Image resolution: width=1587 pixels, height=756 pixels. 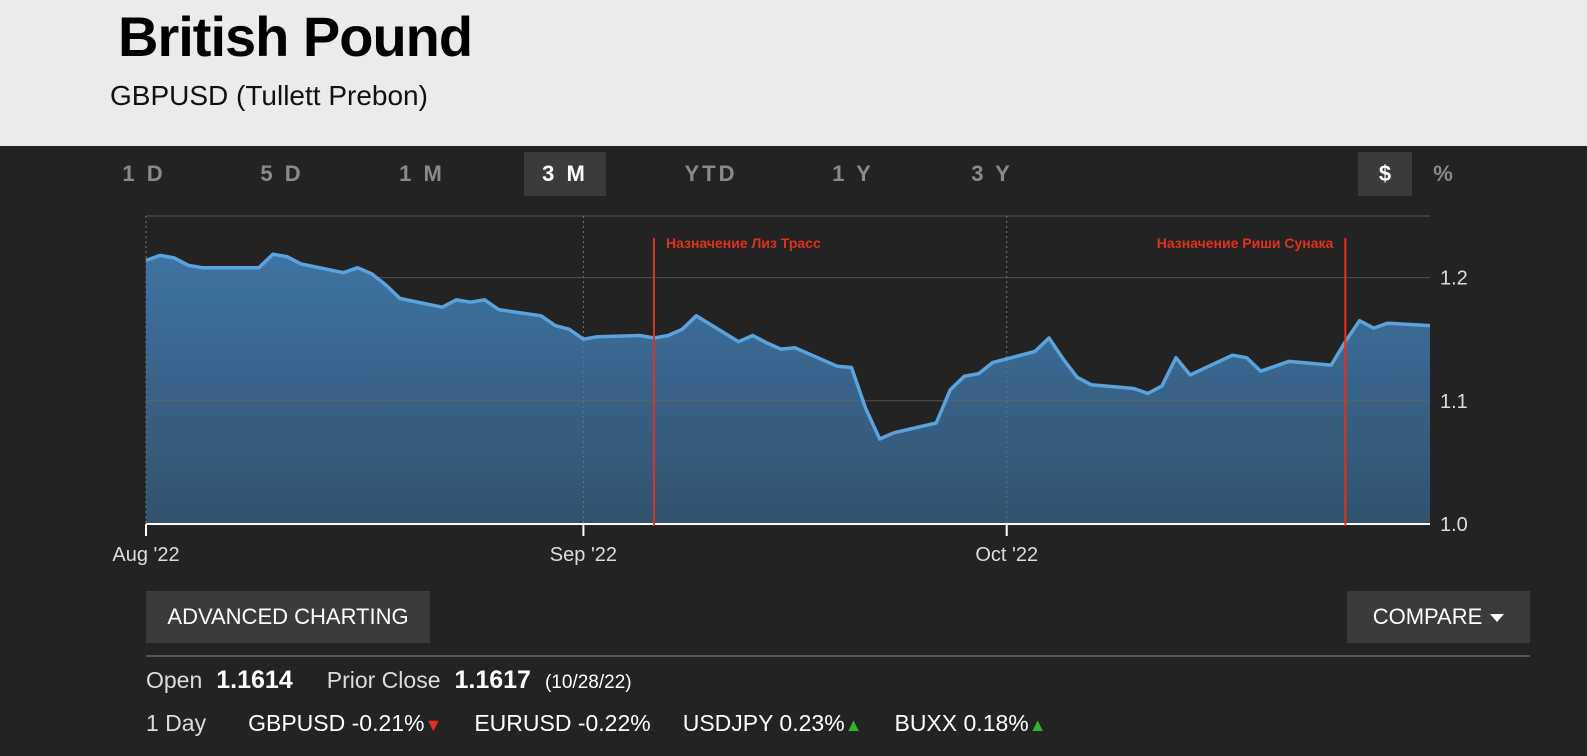 What do you see at coordinates (838, 656) in the screenshot?
I see `divider` at bounding box center [838, 656].